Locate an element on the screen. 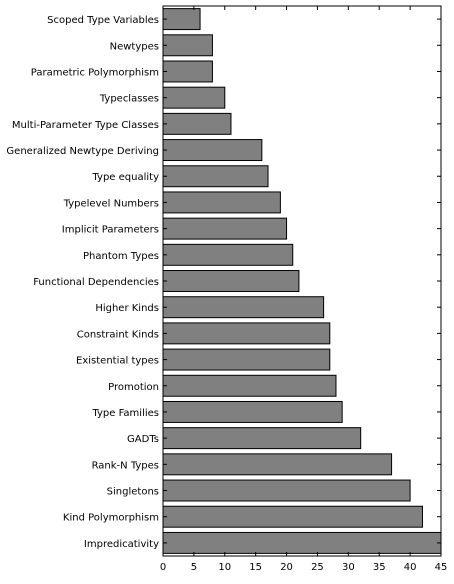  y-tick-label: Phantom Types is located at coordinates (121, 256).